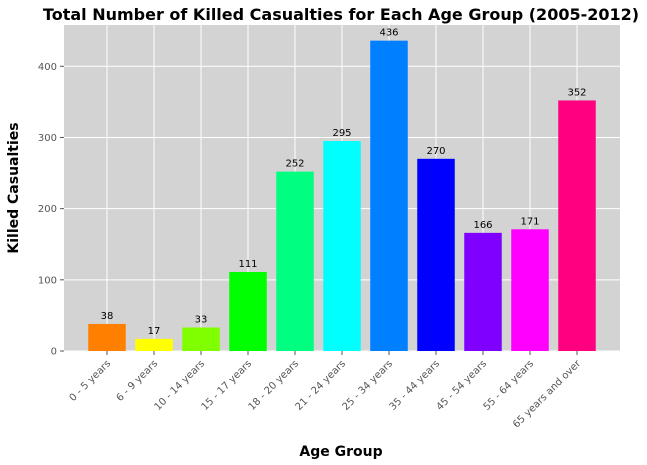 The image size is (647, 465). I want to click on data-label: 166, so click(482, 225).